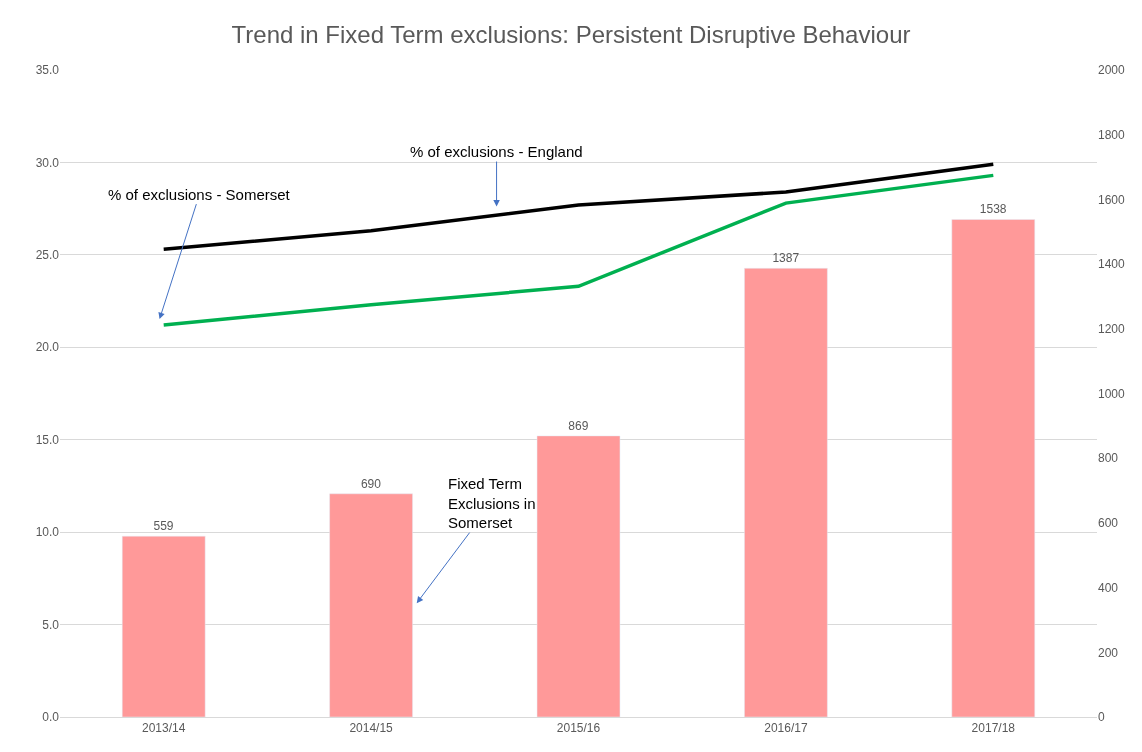 Image resolution: width=1142 pixels, height=752 pixels. Describe the element at coordinates (47, 439) in the screenshot. I see `y-tick-label: 15.0` at that location.